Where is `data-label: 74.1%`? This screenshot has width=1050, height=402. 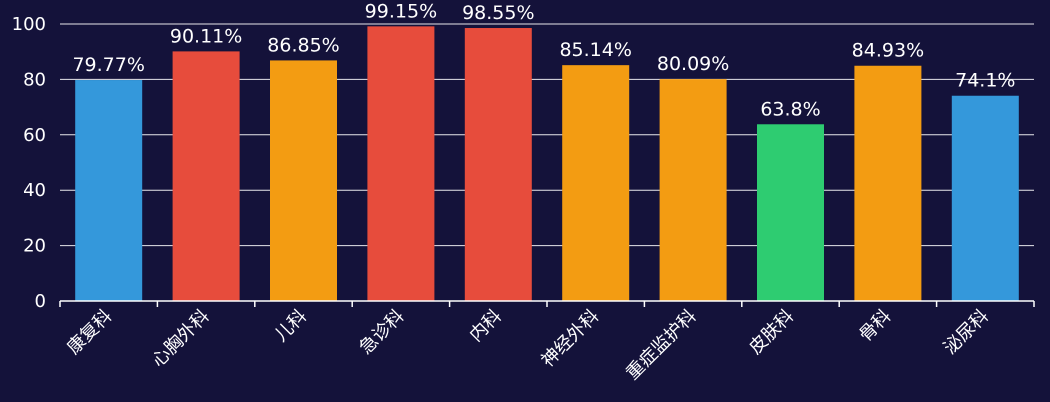 data-label: 74.1% is located at coordinates (985, 81).